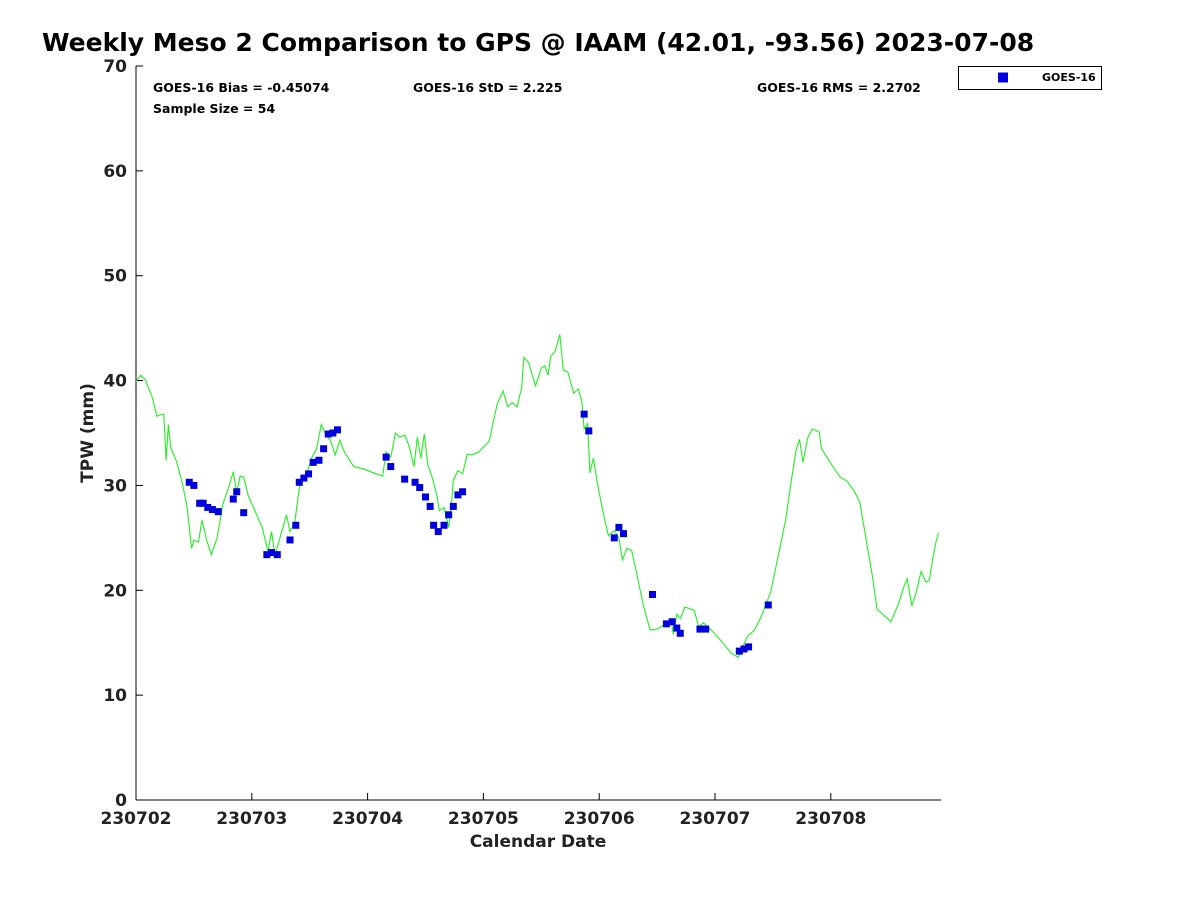 This screenshot has height=900, width=1200. What do you see at coordinates (830, 819) in the screenshot?
I see `x-tick-label: 230708` at bounding box center [830, 819].